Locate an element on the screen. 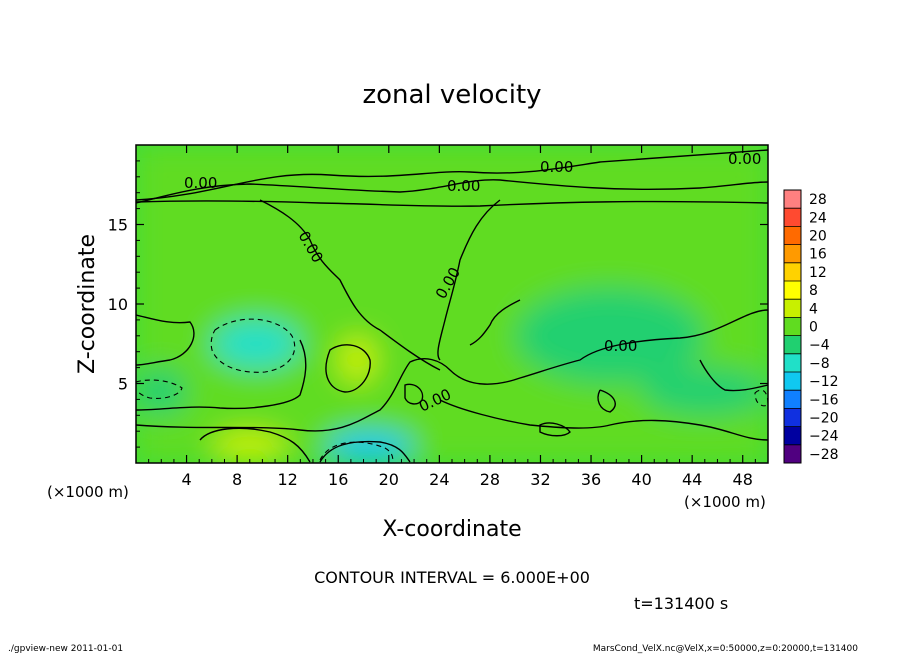 The image size is (904, 654). colorbar-label: −20 is located at coordinates (824, 419).